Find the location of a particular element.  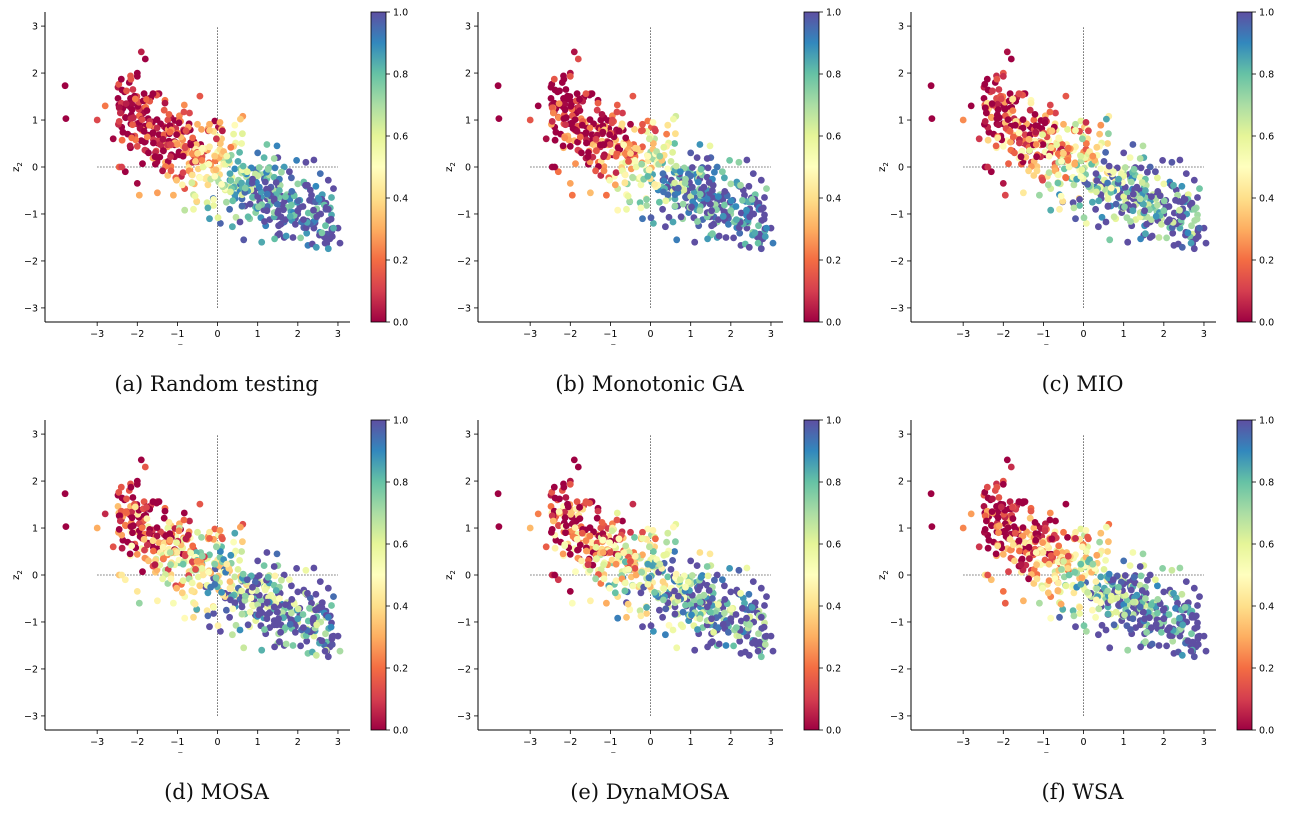

colorbar-tick-label: 0.4 is located at coordinates (1266, 607).